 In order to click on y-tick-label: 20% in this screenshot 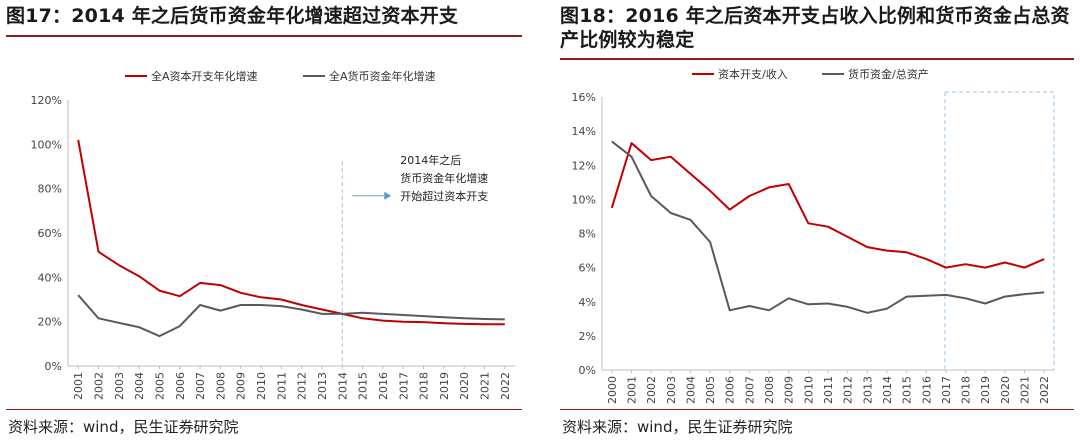, I will do `click(50, 322)`.